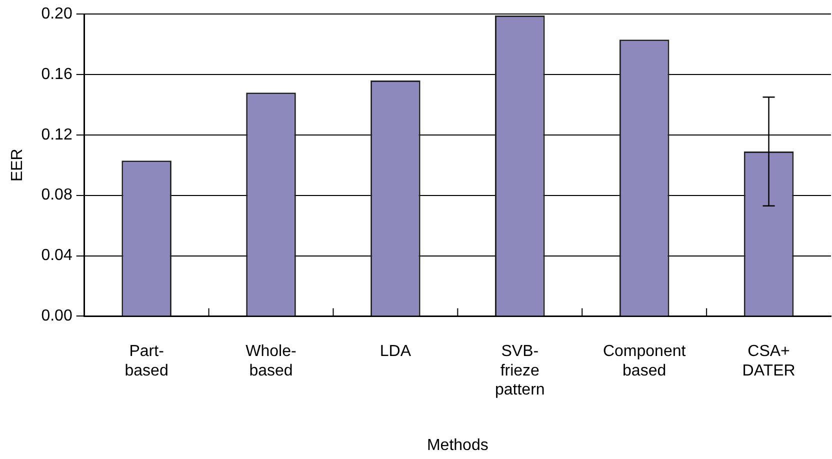 Image resolution: width=832 pixels, height=459 pixels. What do you see at coordinates (146, 361) in the screenshot?
I see `x-tick-label: Part-based` at bounding box center [146, 361].